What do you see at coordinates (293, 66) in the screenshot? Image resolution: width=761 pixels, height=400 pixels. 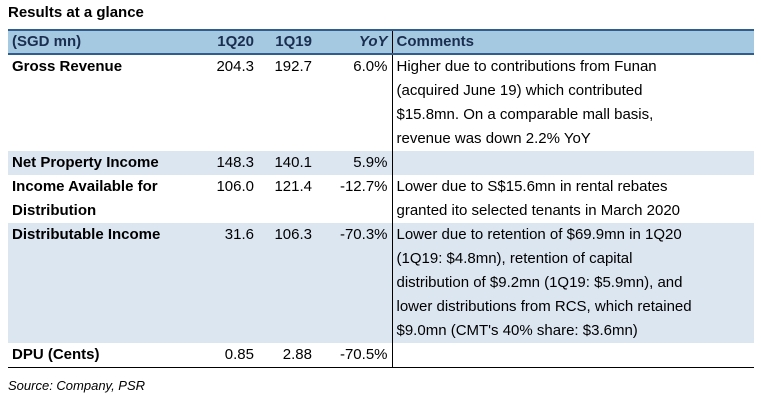 I see `cell-1q19: 192.7` at bounding box center [293, 66].